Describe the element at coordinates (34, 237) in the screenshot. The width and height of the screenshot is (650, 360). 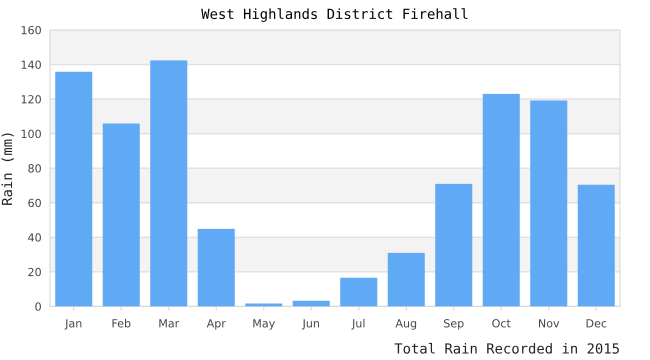
I see `y-tick-label: 40` at that location.